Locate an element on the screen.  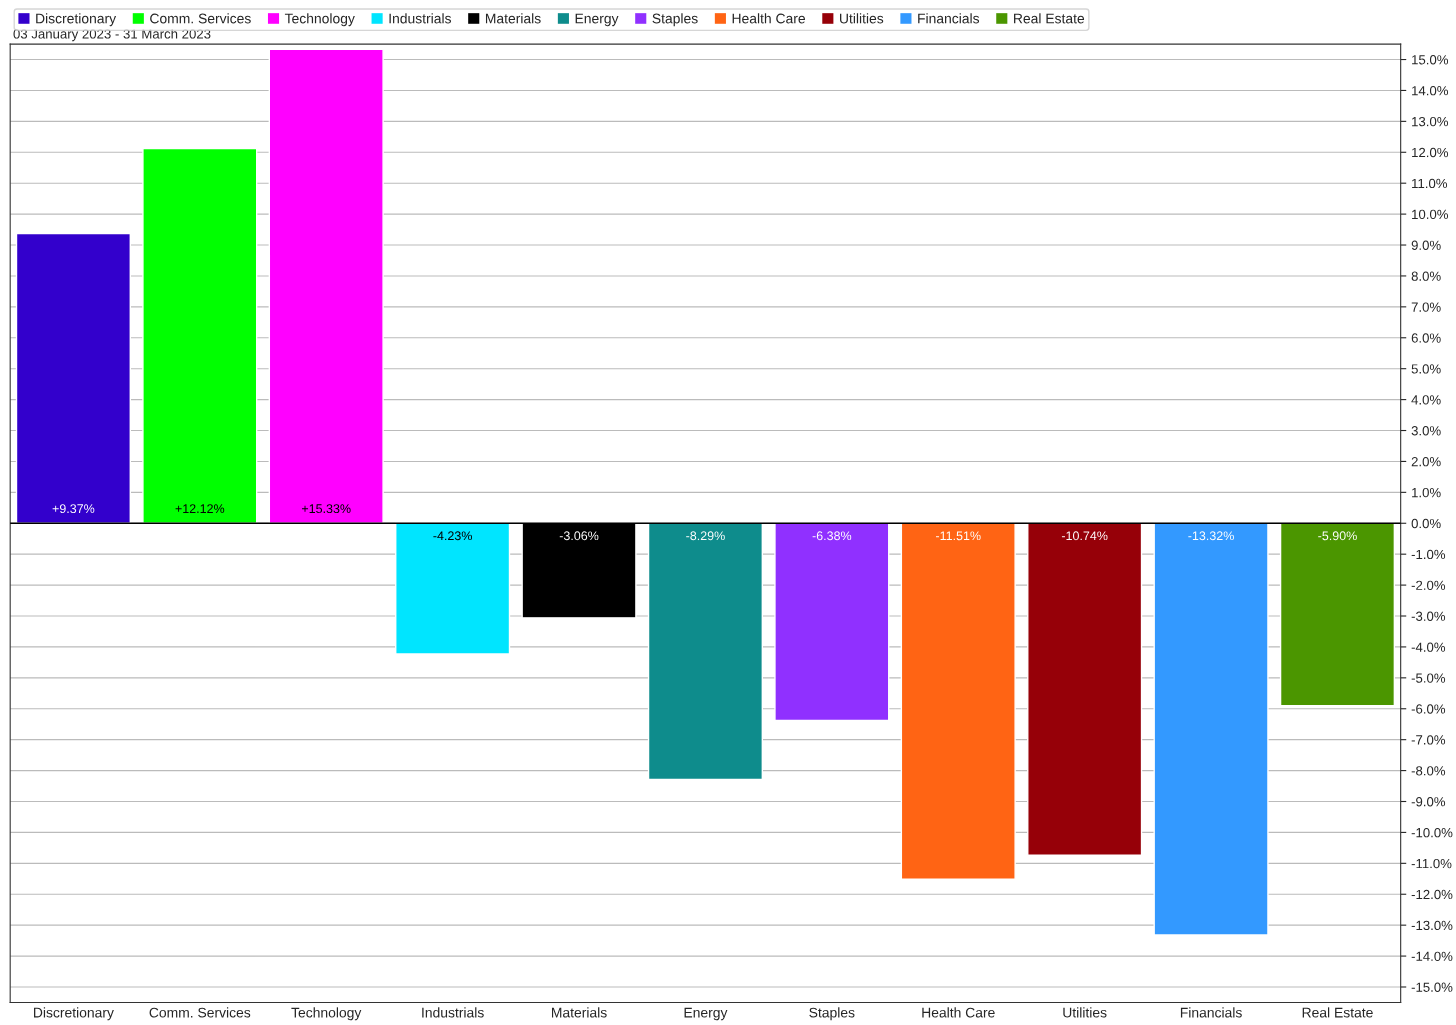
y-tick-label: 0.0% is located at coordinates (1426, 523).